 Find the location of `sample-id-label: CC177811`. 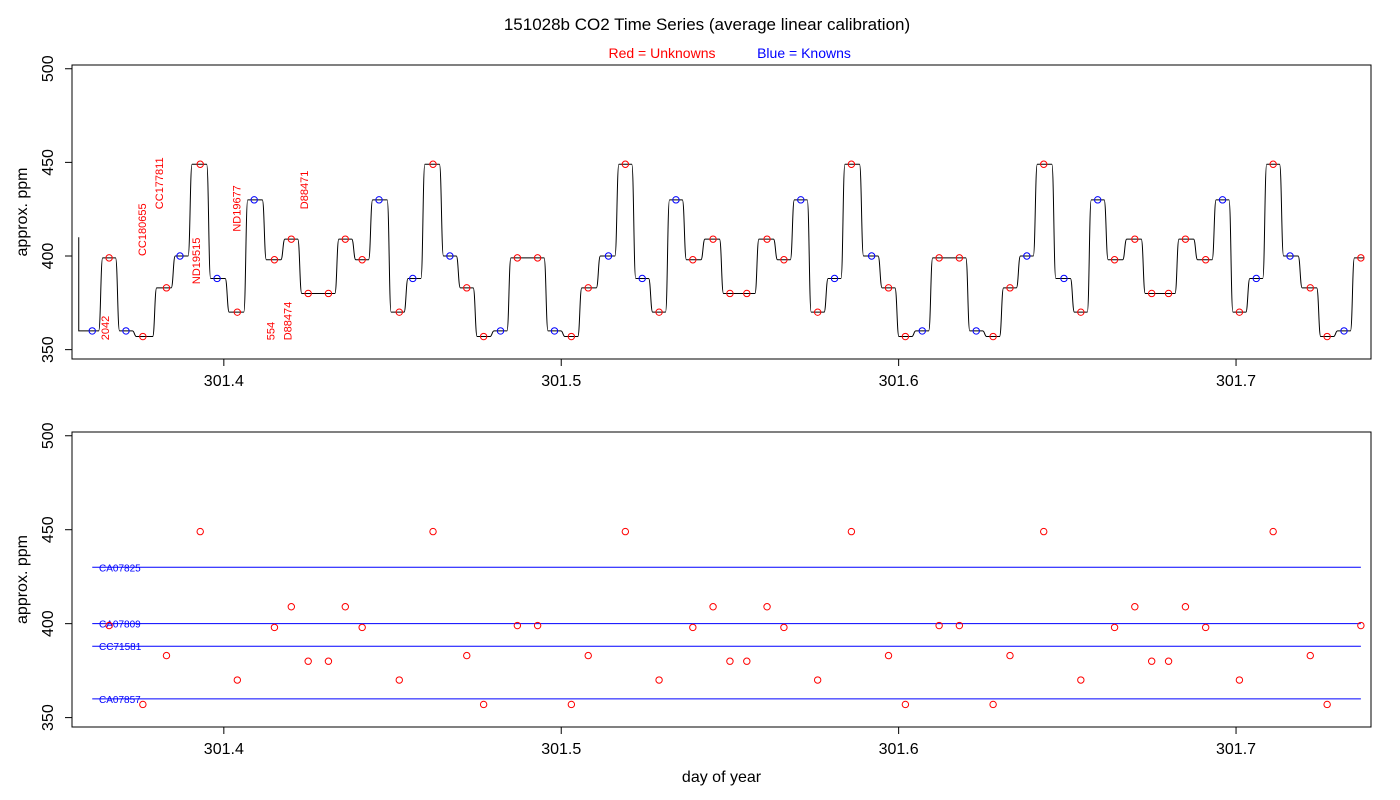

sample-id-label: CC177811 is located at coordinates (160, 183).